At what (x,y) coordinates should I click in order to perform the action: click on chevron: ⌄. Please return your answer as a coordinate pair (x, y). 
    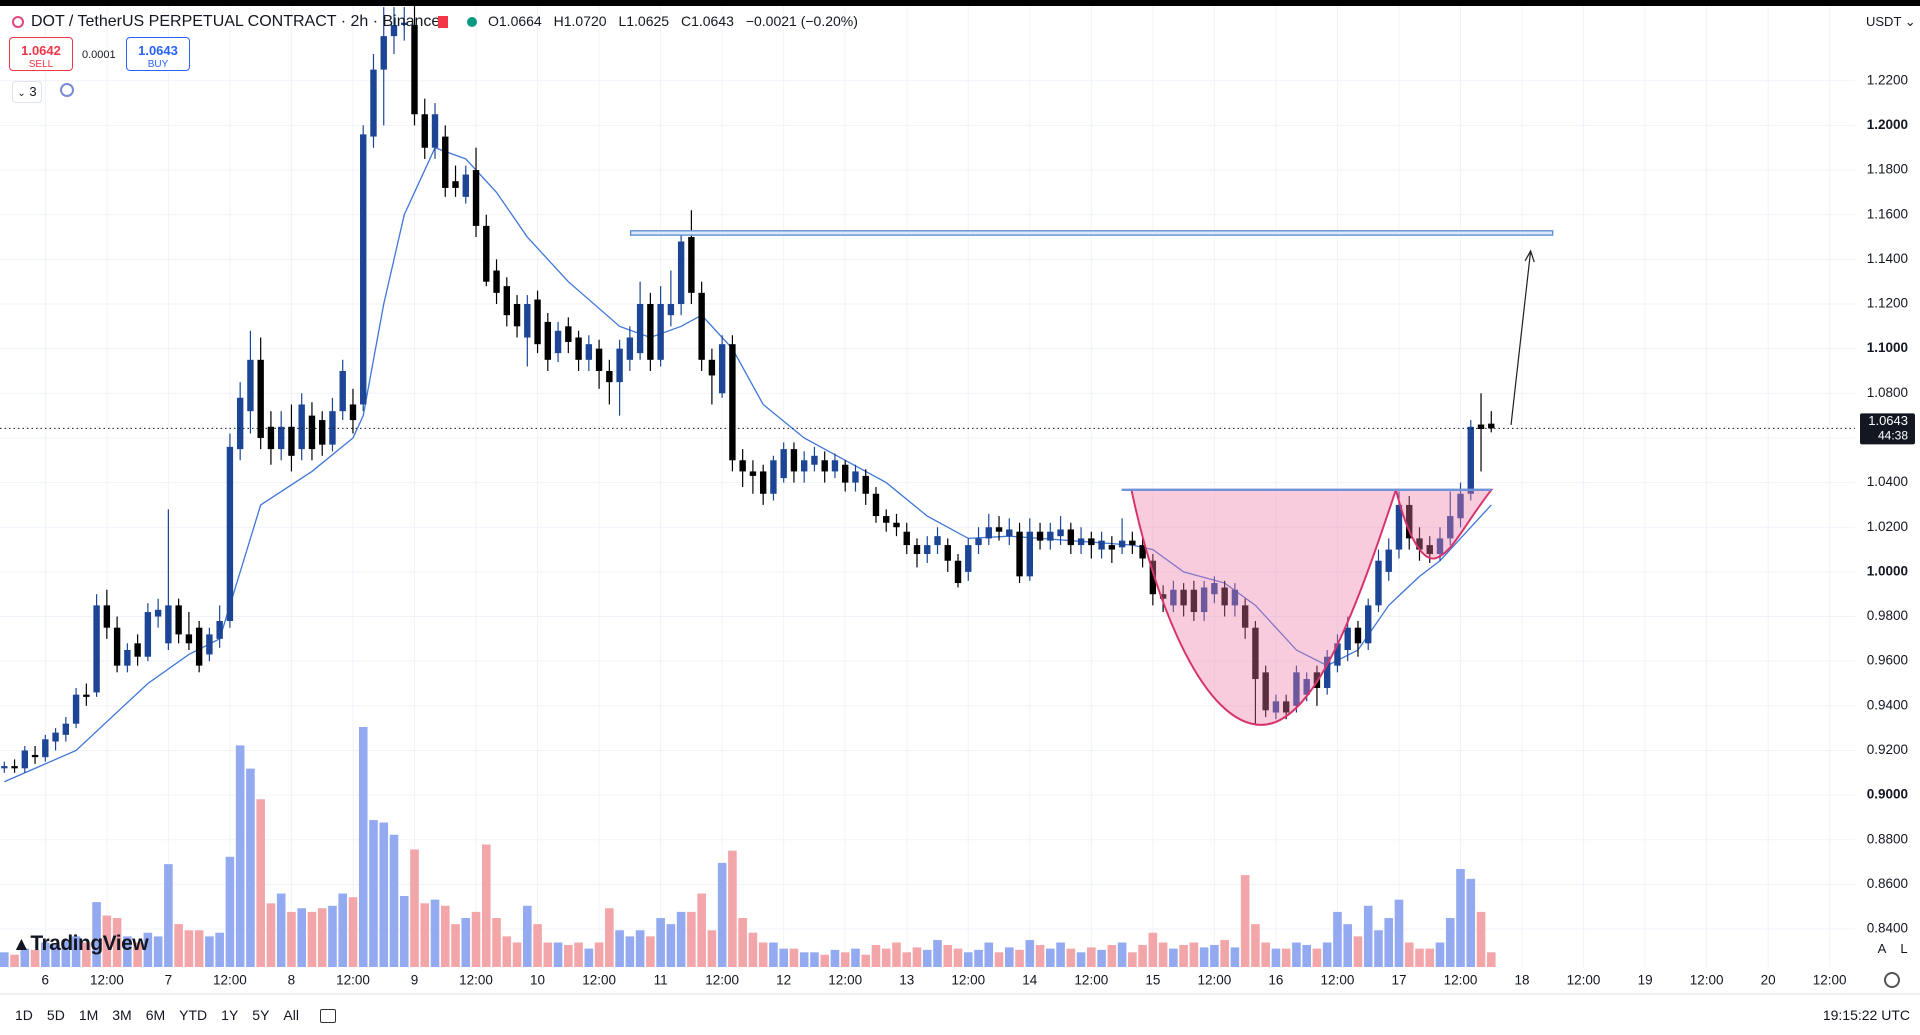
    Looking at the image, I should click on (21, 93).